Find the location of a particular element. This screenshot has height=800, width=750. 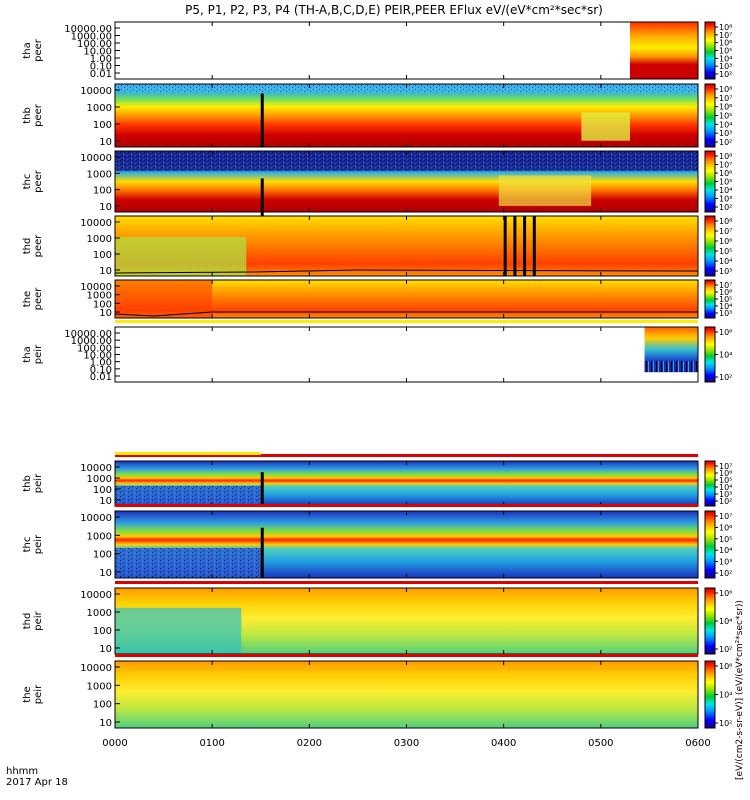

y-axis-label: thd is located at coordinates (27, 246).